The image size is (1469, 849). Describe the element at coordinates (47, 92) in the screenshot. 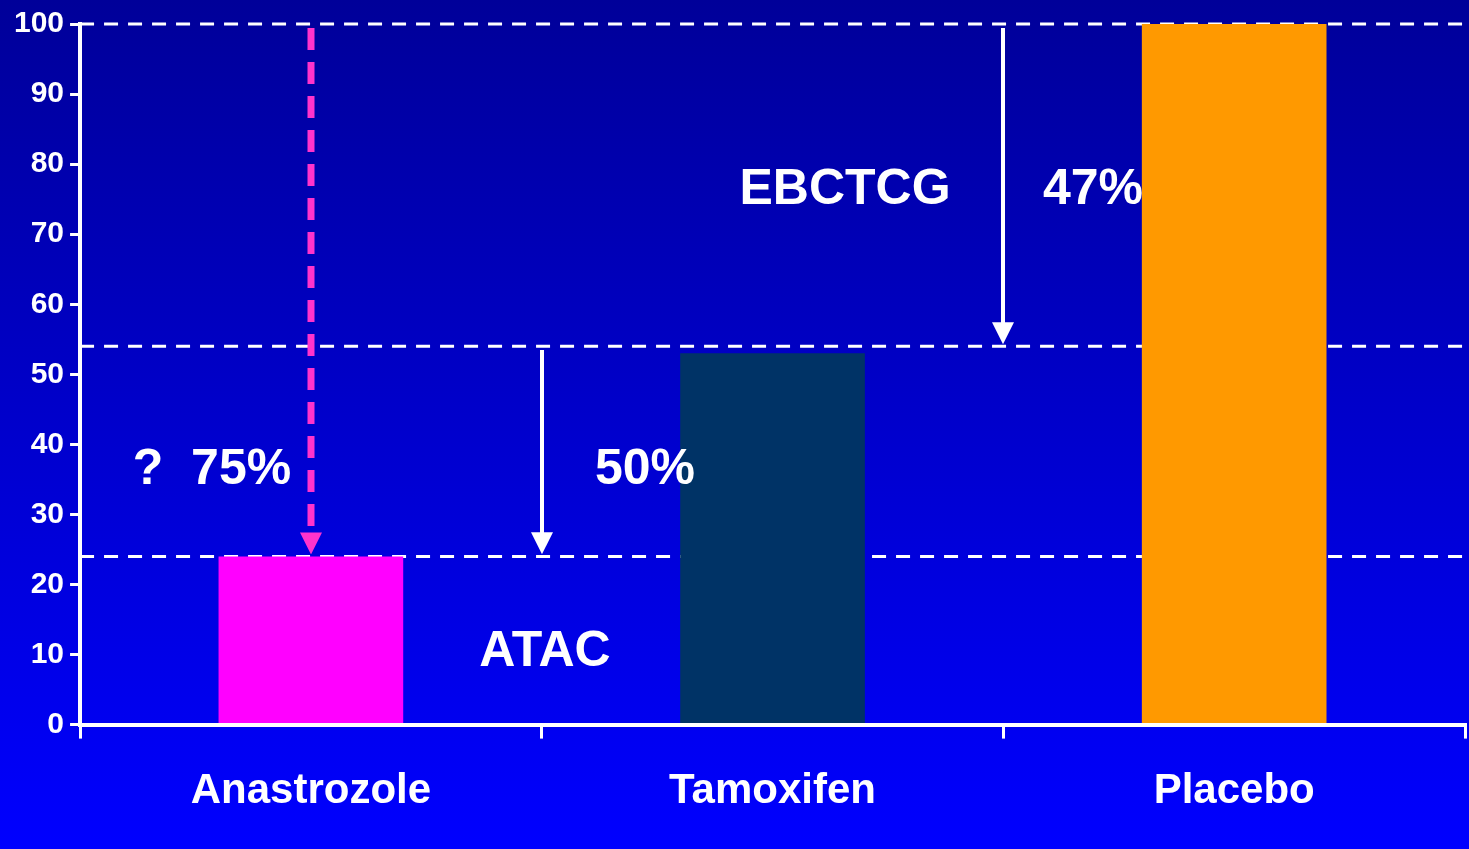

I see `y-tick-label: 90` at that location.